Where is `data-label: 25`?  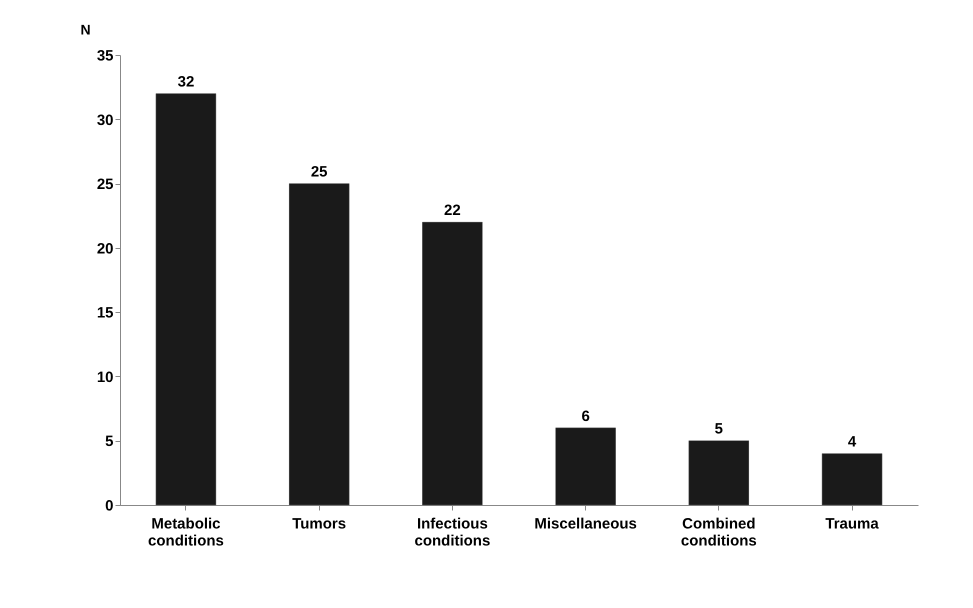 data-label: 25 is located at coordinates (319, 172).